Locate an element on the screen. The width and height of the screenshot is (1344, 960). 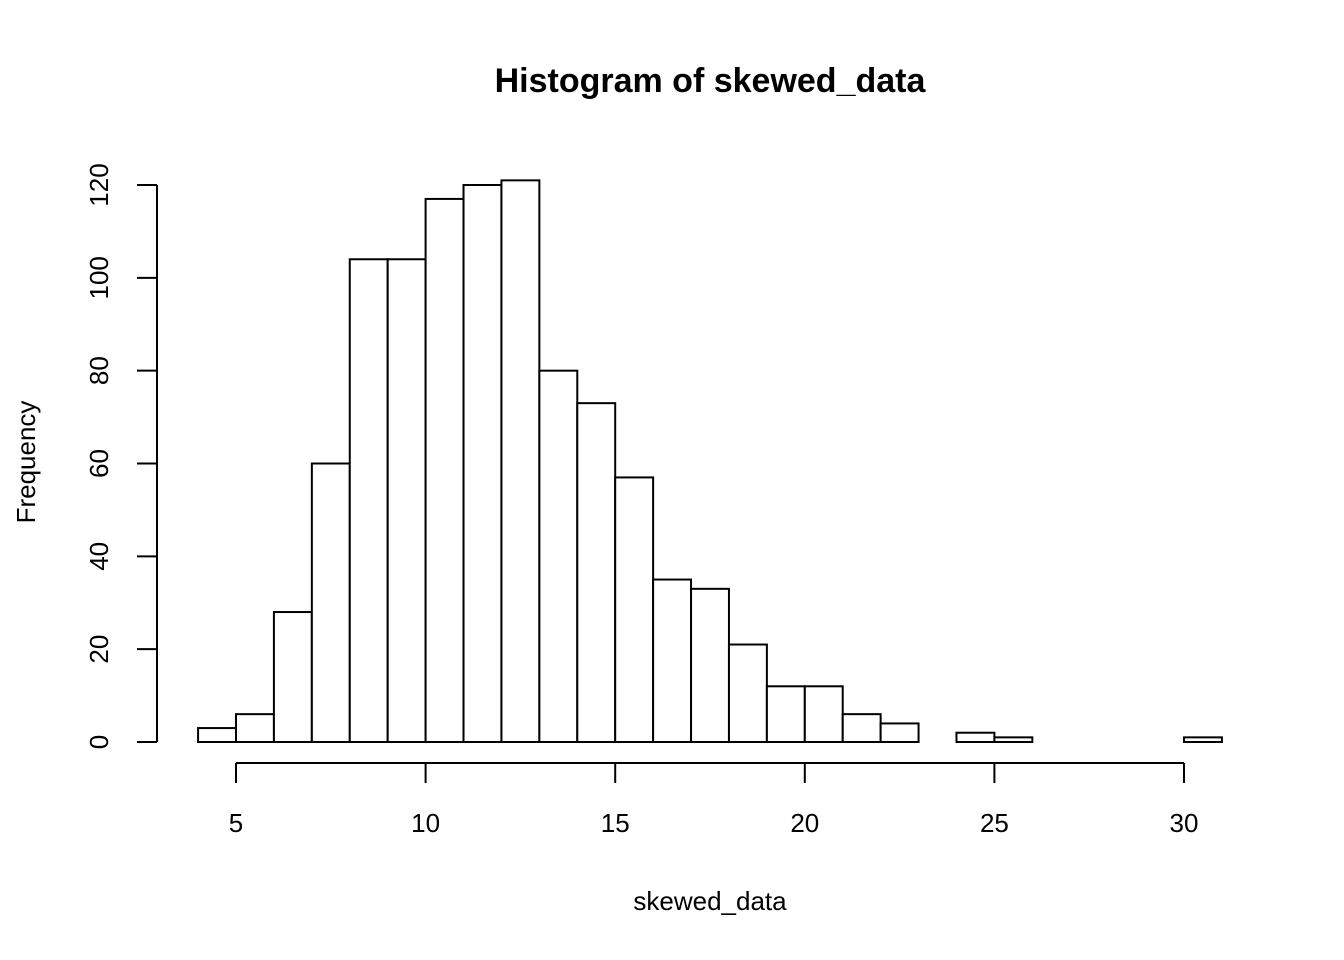
y-axis-label: Frequency is located at coordinates (26, 462).